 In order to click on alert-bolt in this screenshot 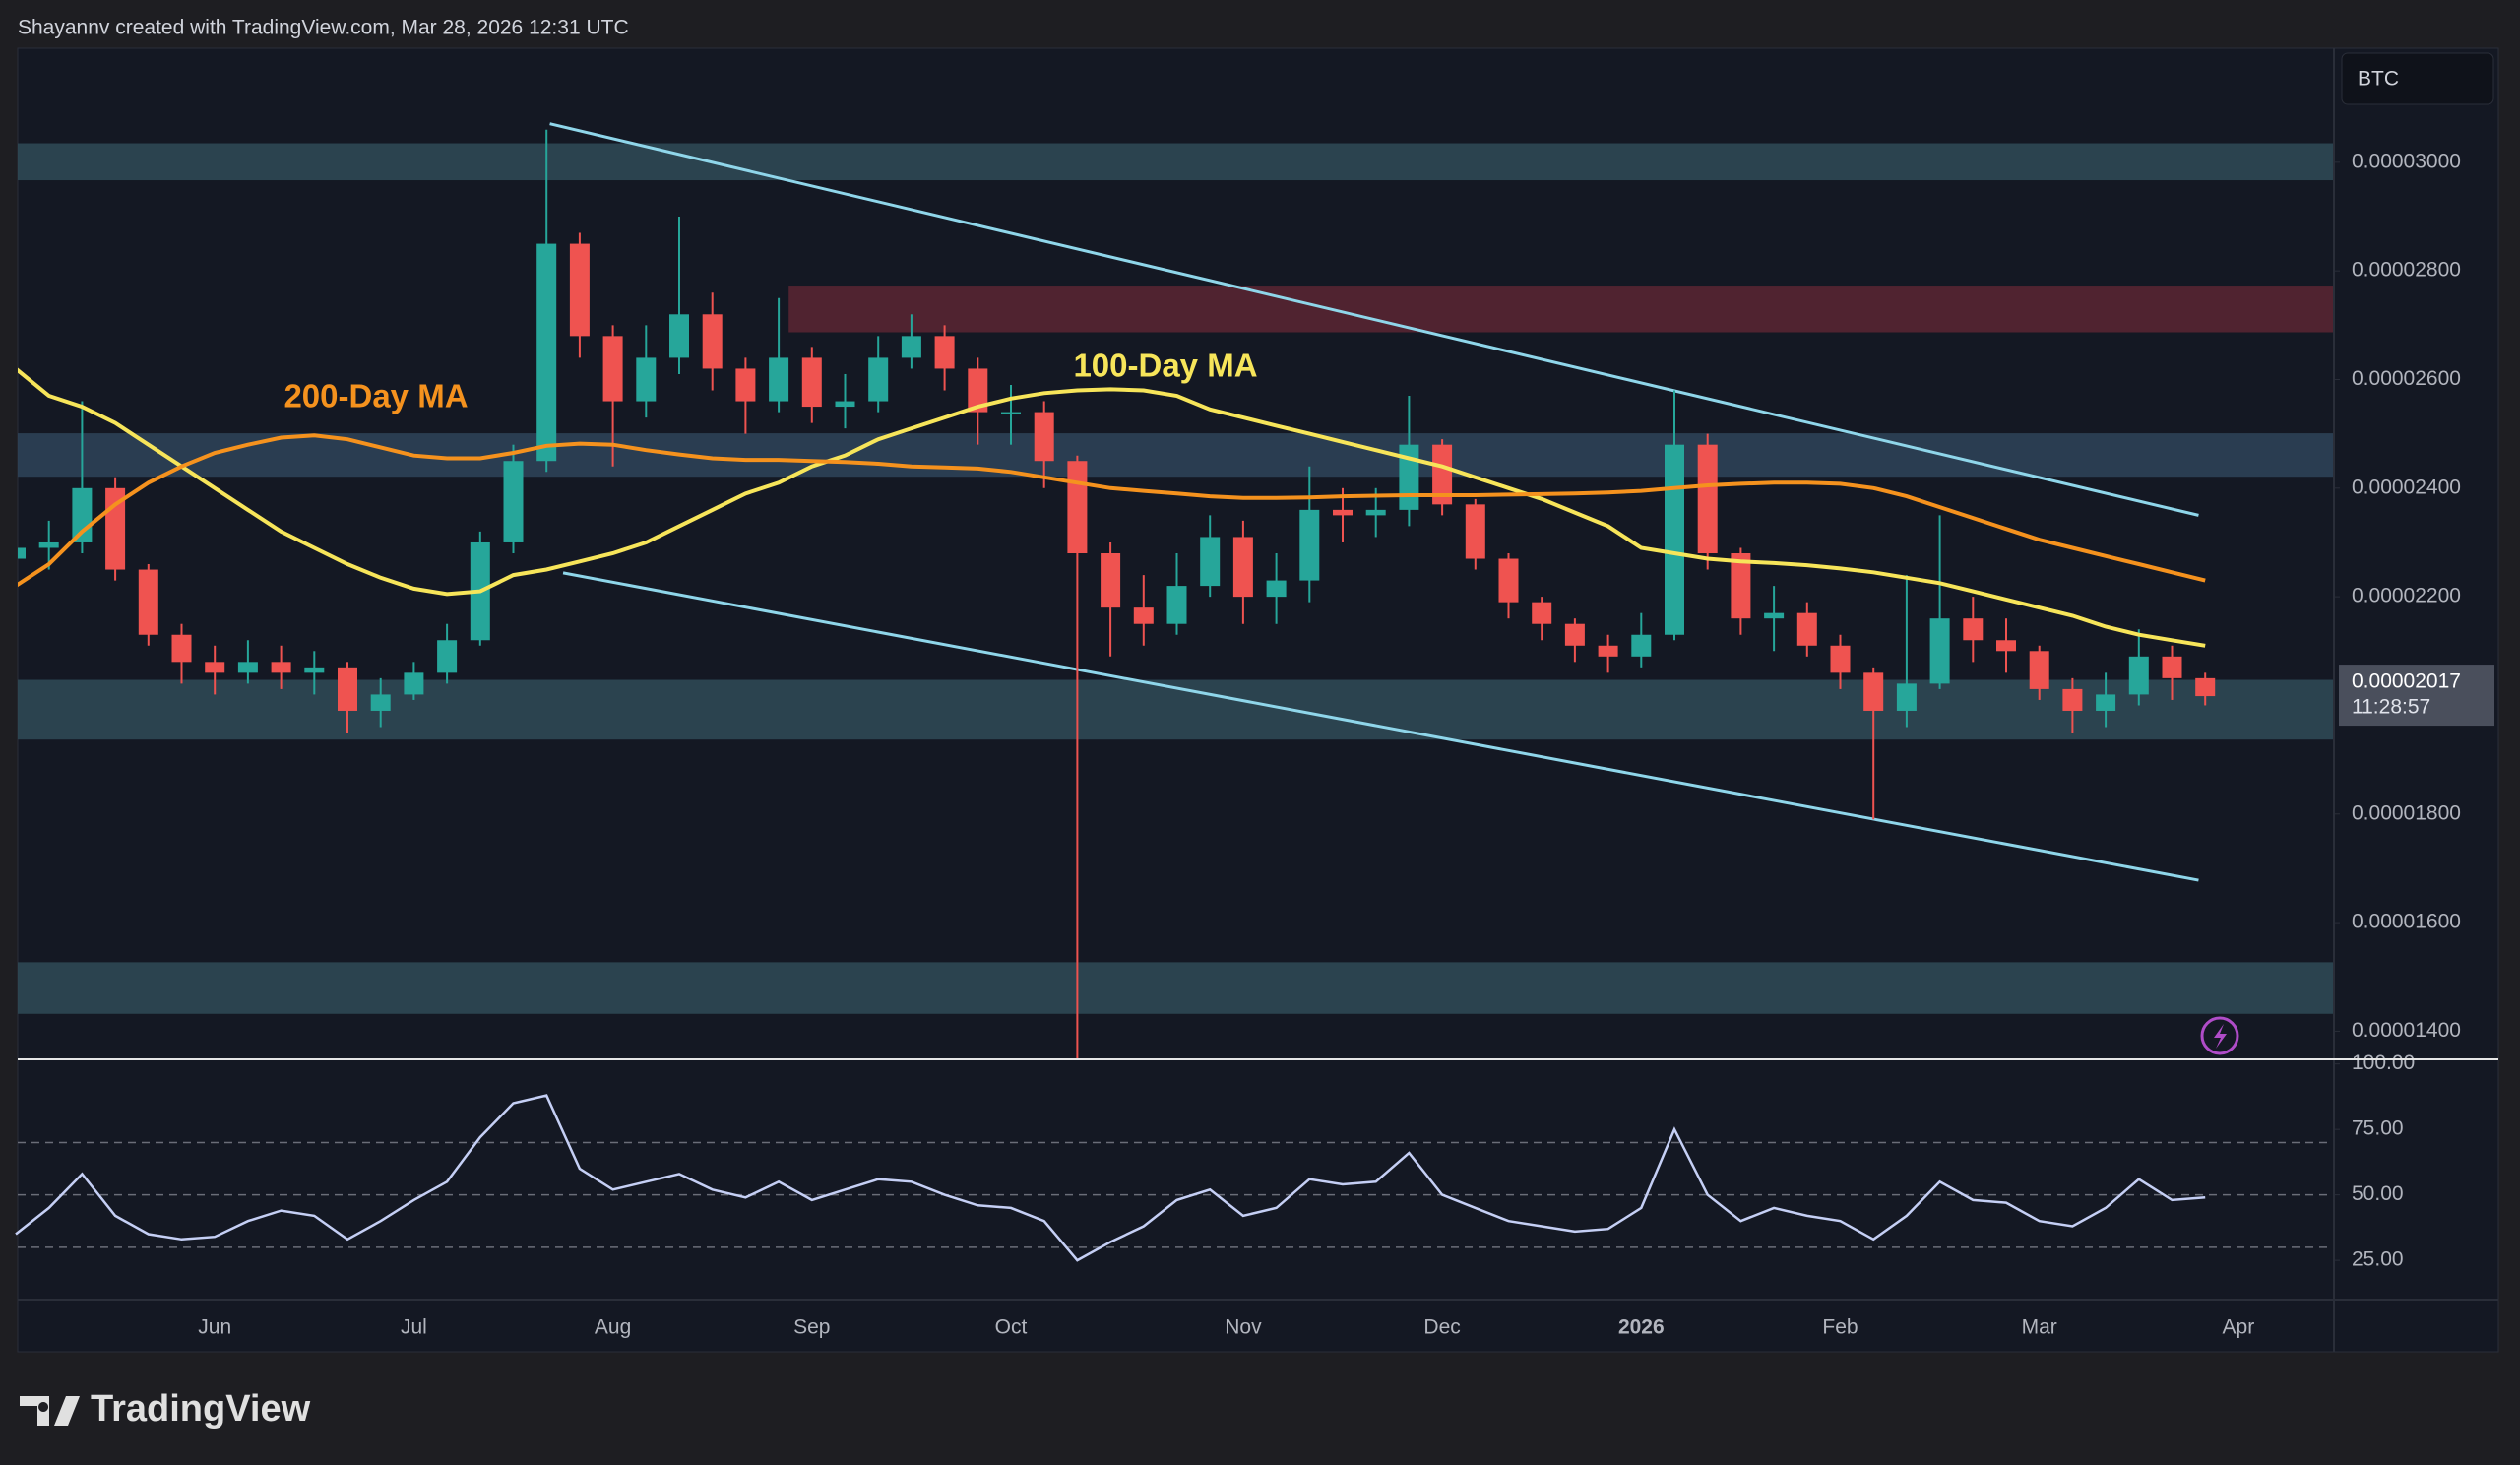, I will do `click(2220, 1036)`.